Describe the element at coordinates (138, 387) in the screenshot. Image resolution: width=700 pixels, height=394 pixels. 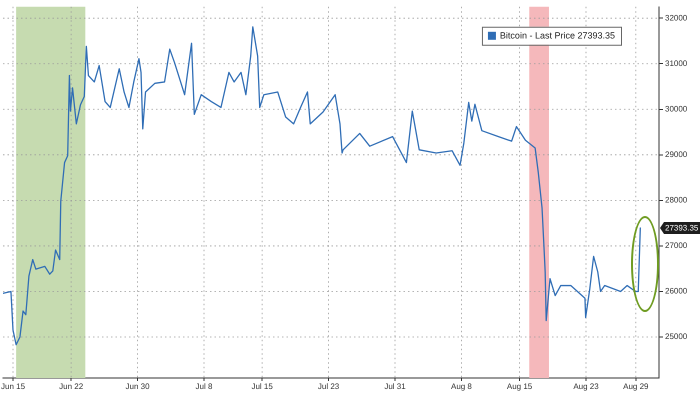
I see `x-tick-label: Jun 30` at that location.